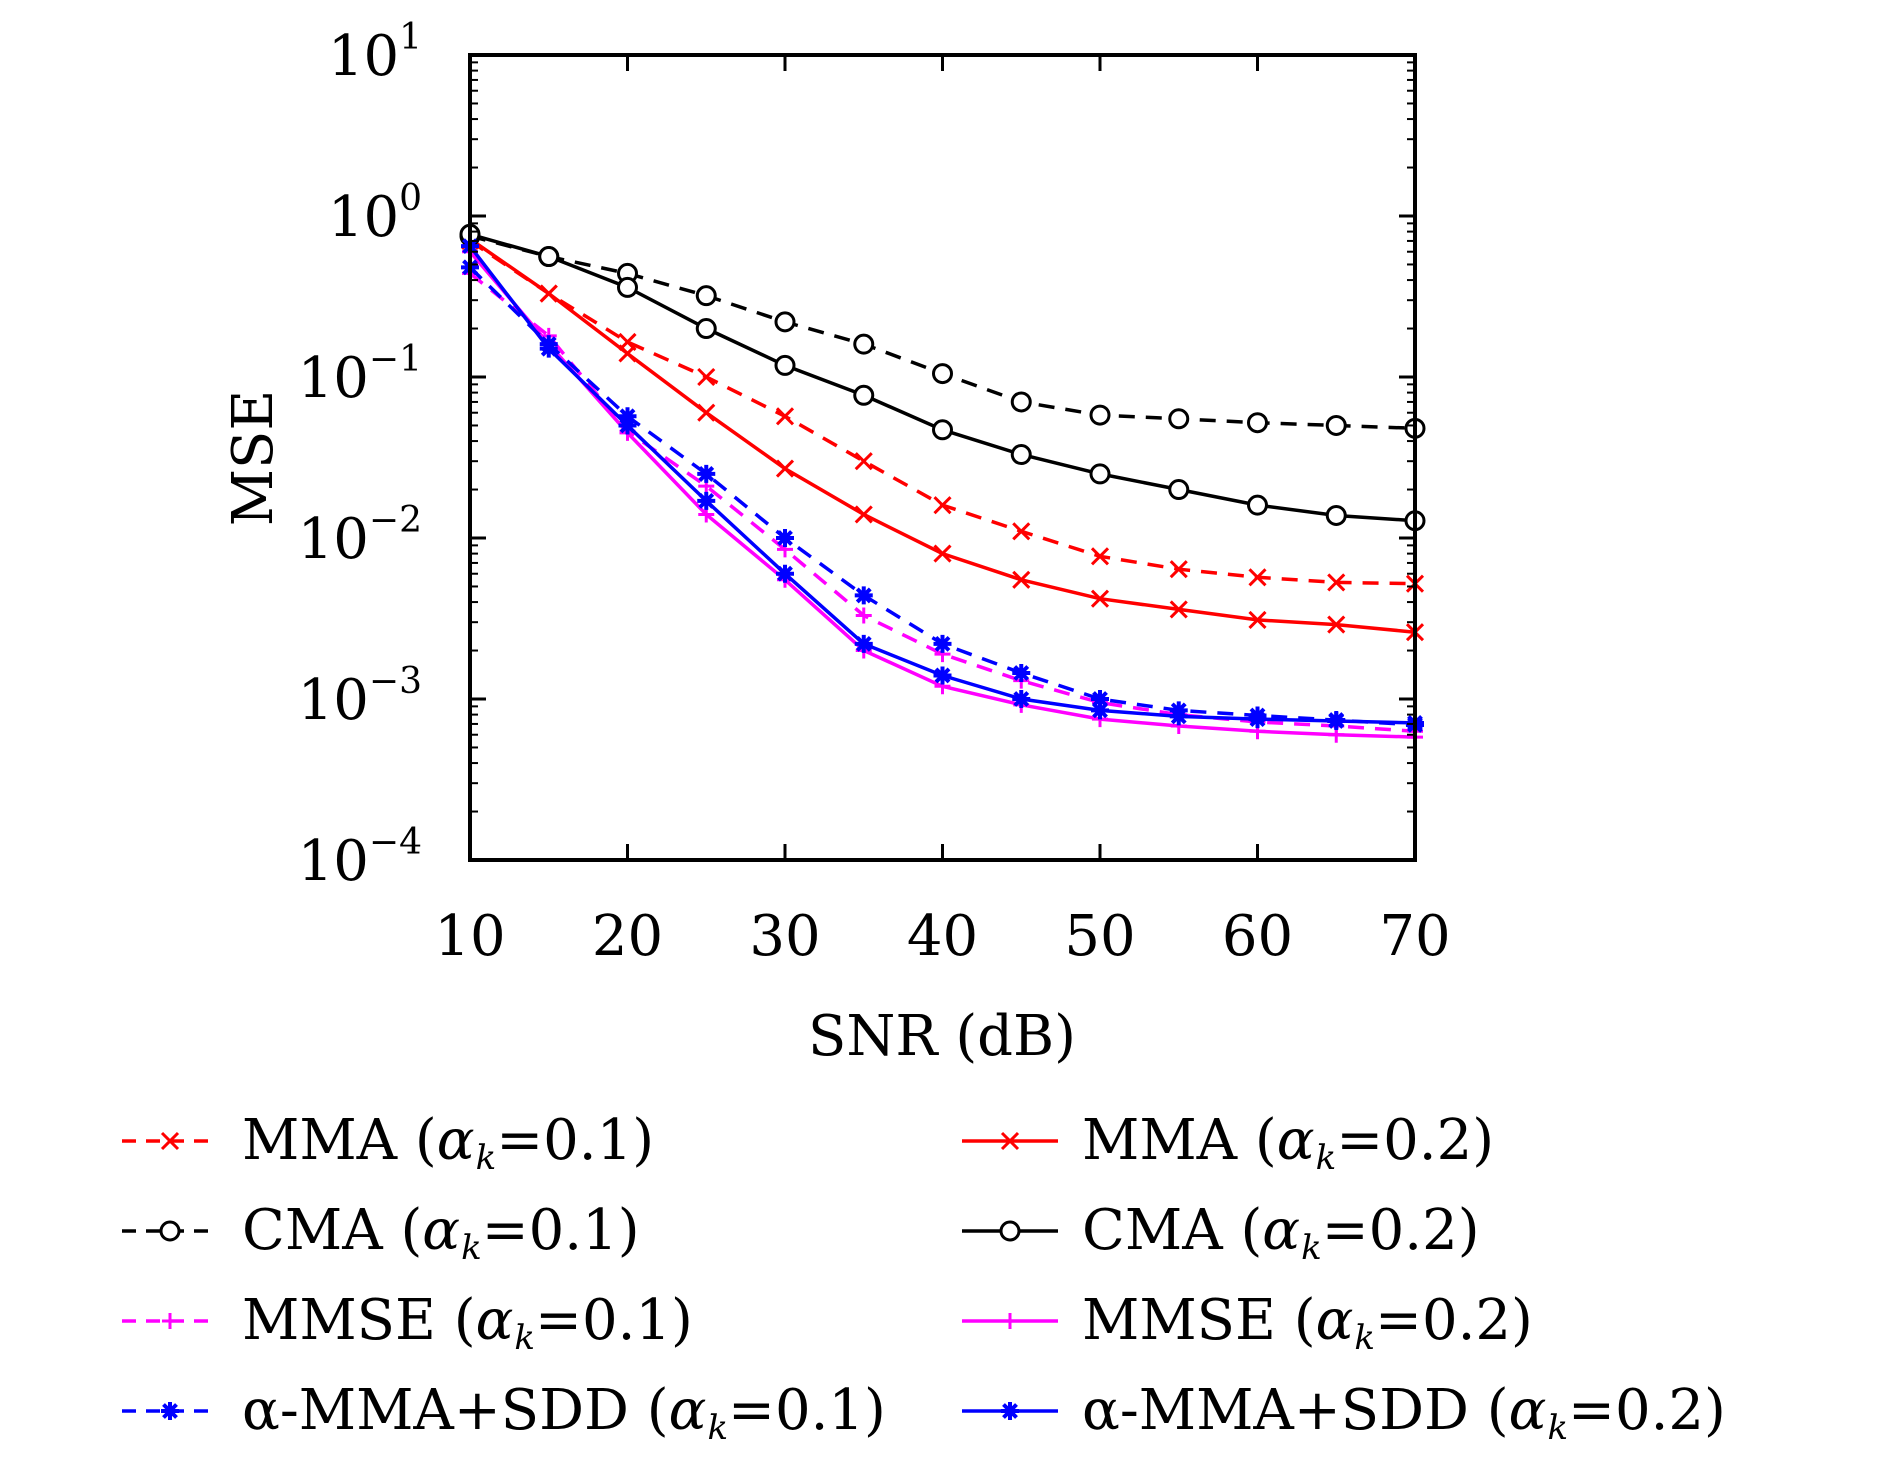 Image resolution: width=1890 pixels, height=1467 pixels. Describe the element at coordinates (360, 858) in the screenshot. I see `y-tick-label: 10⁻⁴` at that location.